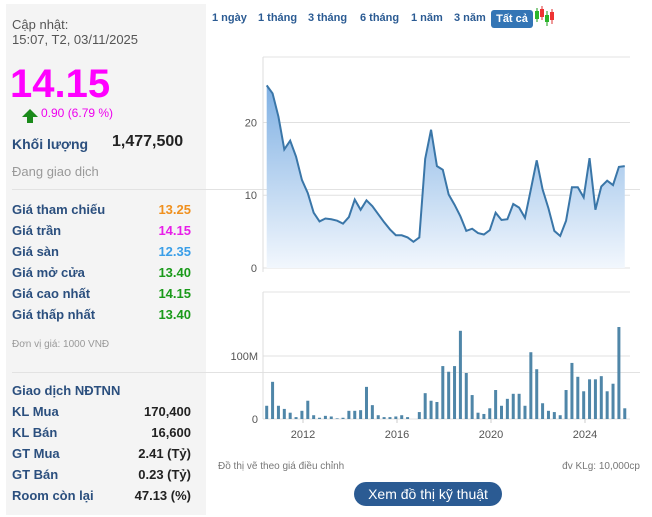  What do you see at coordinates (244, 357) in the screenshot?
I see `y-tick-label: 100M` at bounding box center [244, 357].